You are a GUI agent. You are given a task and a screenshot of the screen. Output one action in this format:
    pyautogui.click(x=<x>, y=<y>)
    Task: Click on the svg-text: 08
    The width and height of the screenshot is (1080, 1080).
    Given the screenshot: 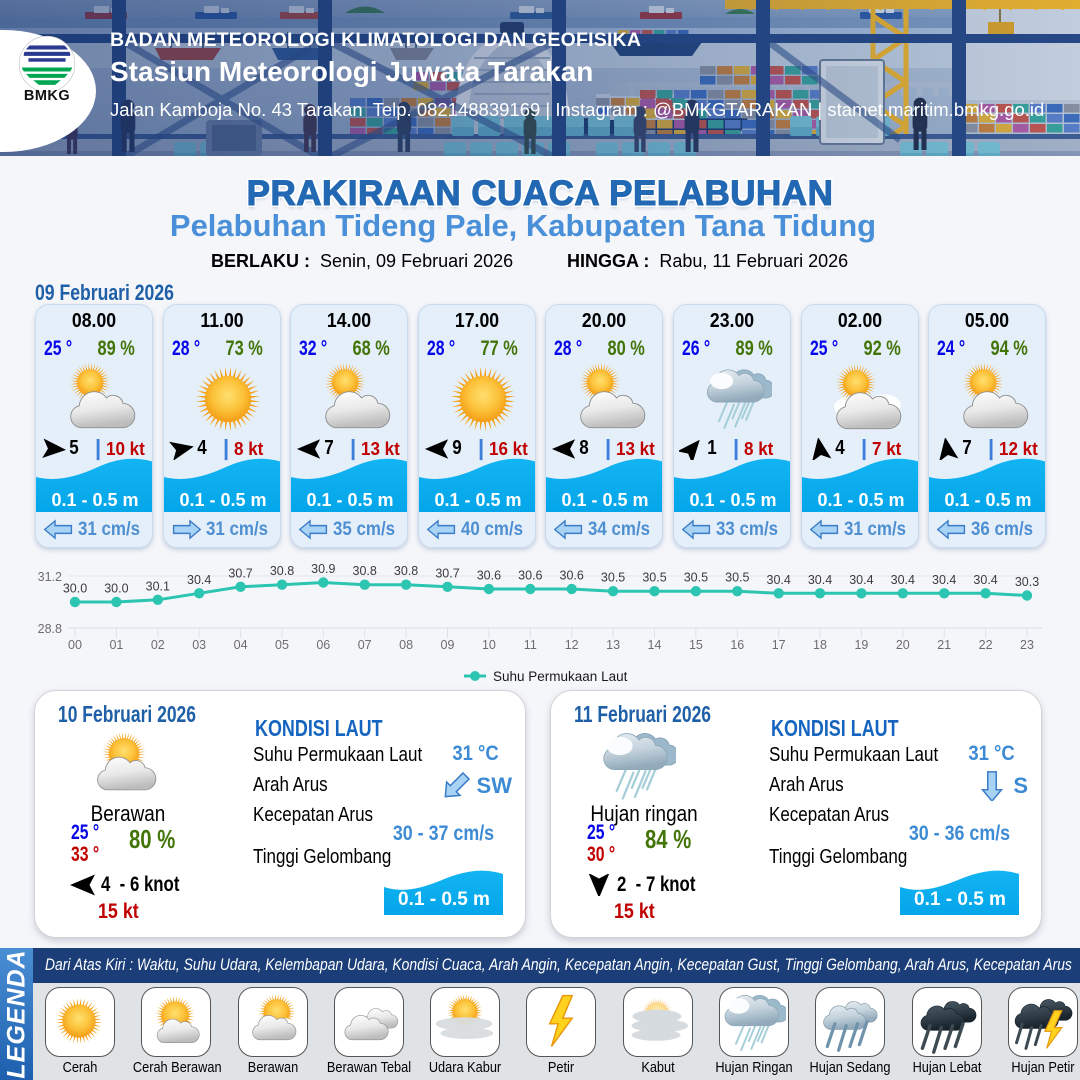 What is the action you would take?
    pyautogui.click(x=406, y=645)
    